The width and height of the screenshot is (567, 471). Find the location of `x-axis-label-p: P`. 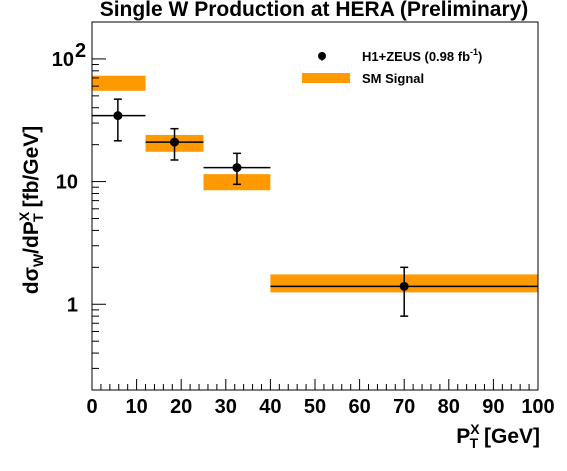

x-axis-label-p: P is located at coordinates (463, 436).